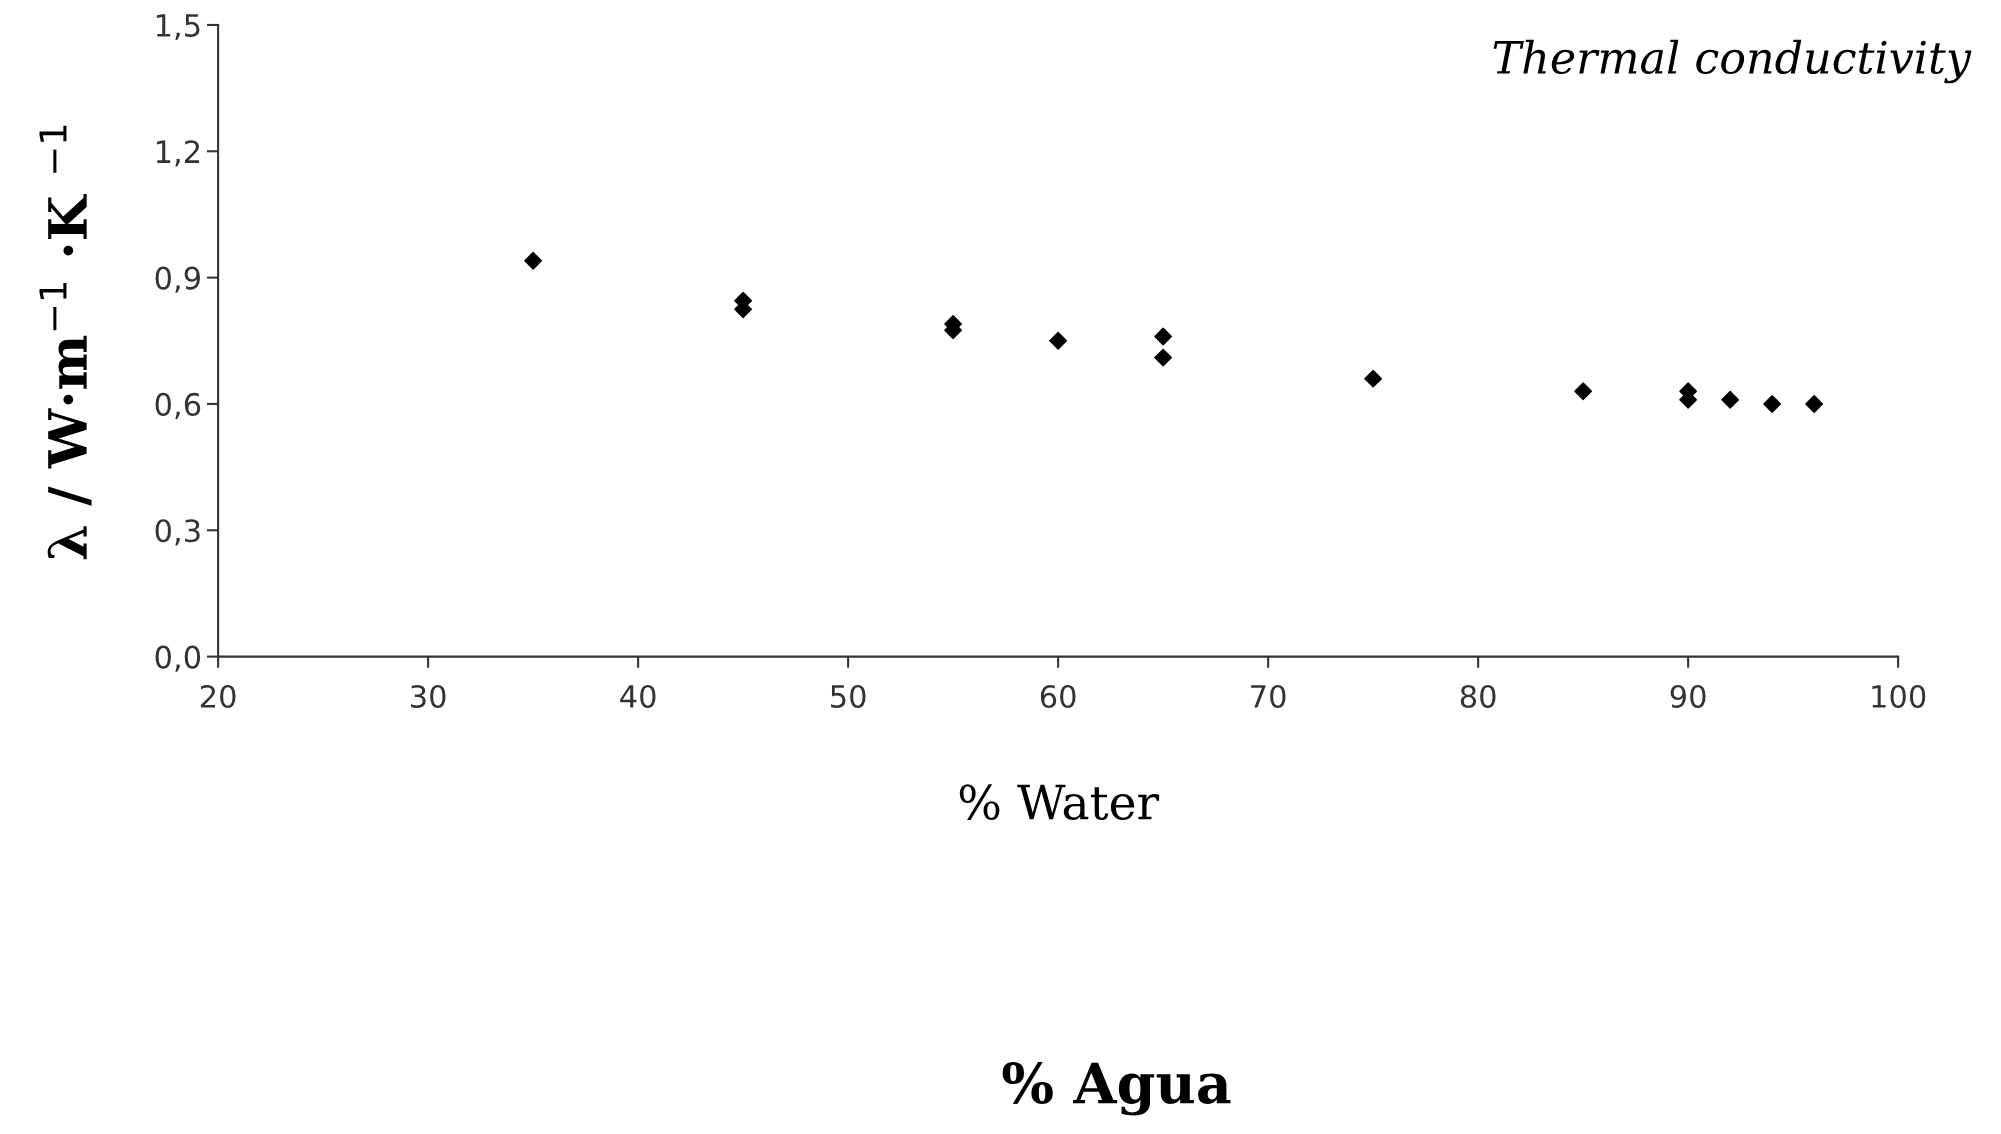 This screenshot has height=1134, width=2001. Describe the element at coordinates (1688, 696) in the screenshot. I see `x-tick-label: 90` at that location.